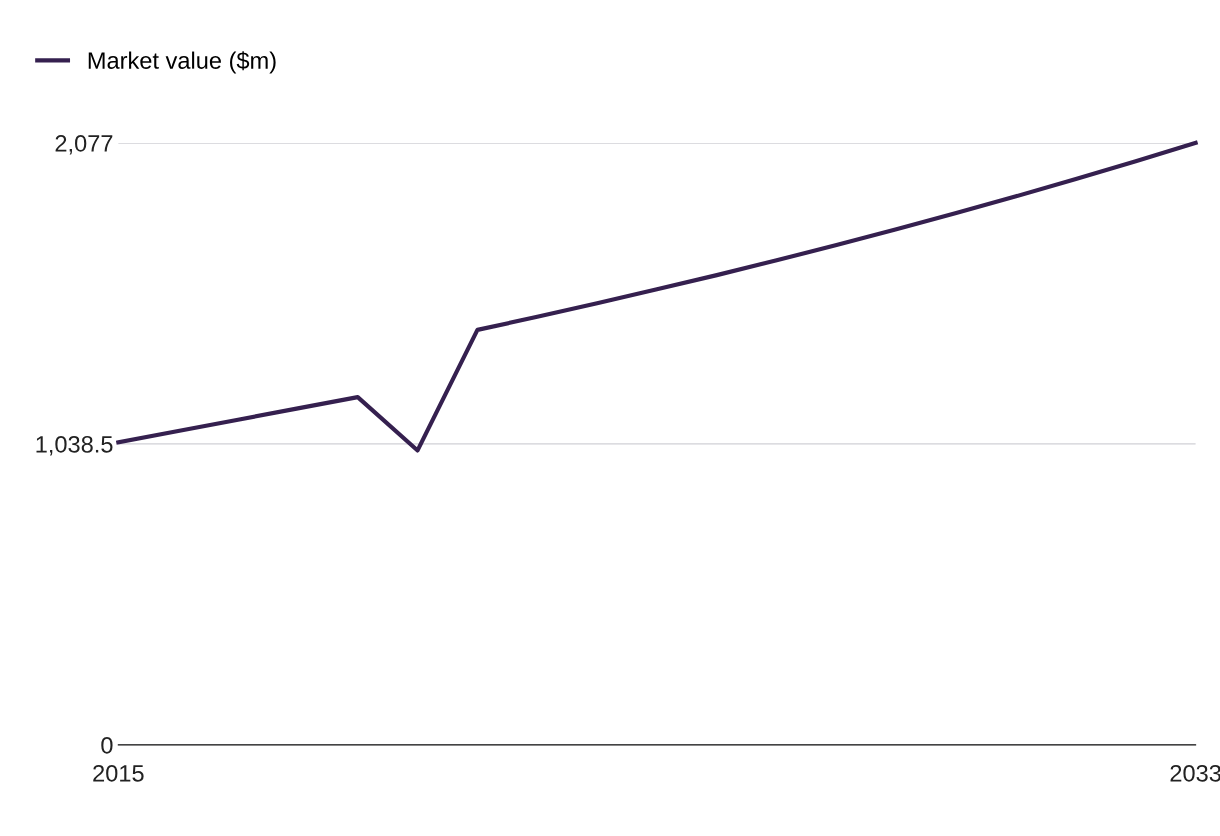 This screenshot has width=1220, height=836. Describe the element at coordinates (118, 773) in the screenshot. I see `x-tick-label: 2015` at that location.